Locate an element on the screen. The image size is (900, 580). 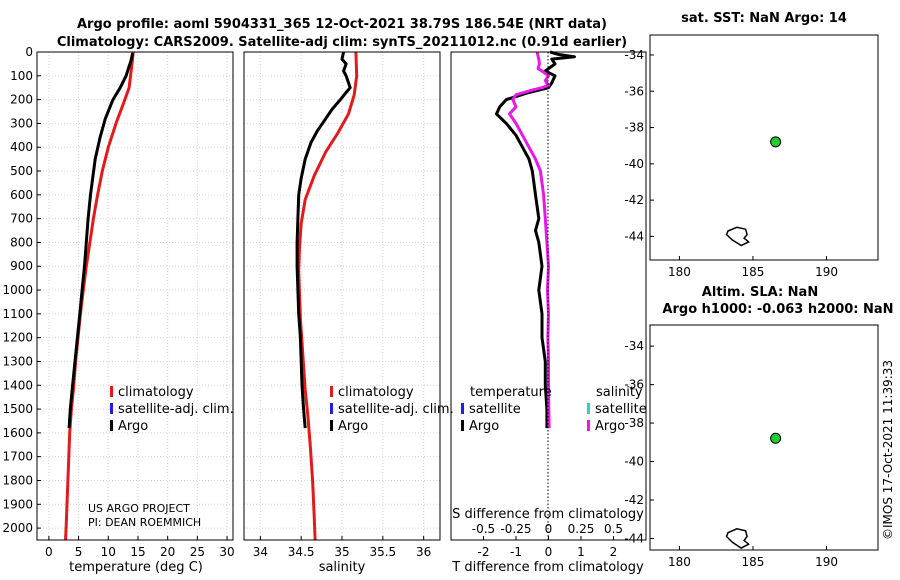
map-sla-x-ticks: 180 185 190 is located at coordinates (753, 557).